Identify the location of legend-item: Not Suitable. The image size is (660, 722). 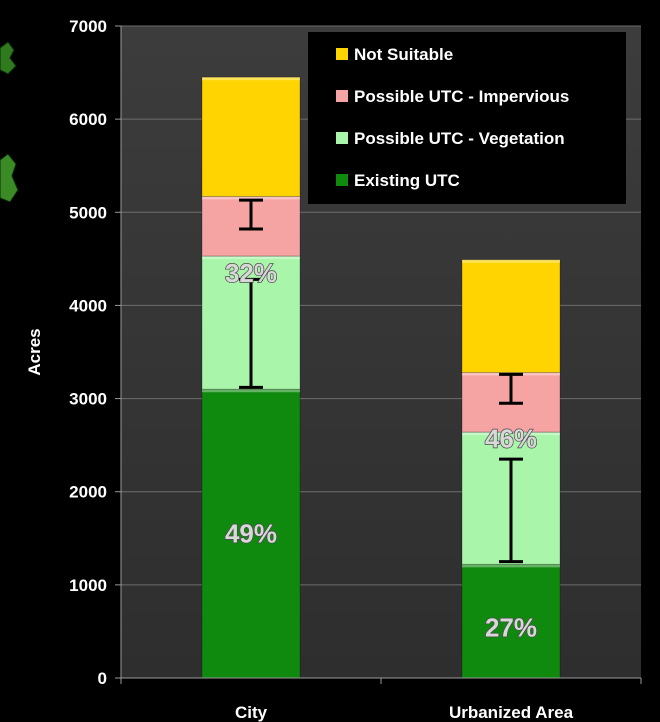
(394, 54).